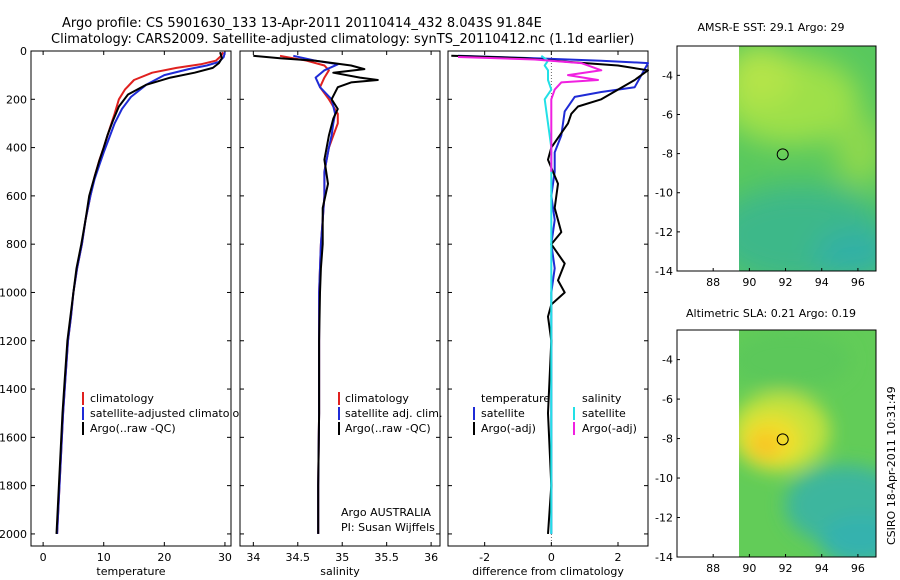  I want to click on legend-temperature-title: temperature, so click(515, 398).